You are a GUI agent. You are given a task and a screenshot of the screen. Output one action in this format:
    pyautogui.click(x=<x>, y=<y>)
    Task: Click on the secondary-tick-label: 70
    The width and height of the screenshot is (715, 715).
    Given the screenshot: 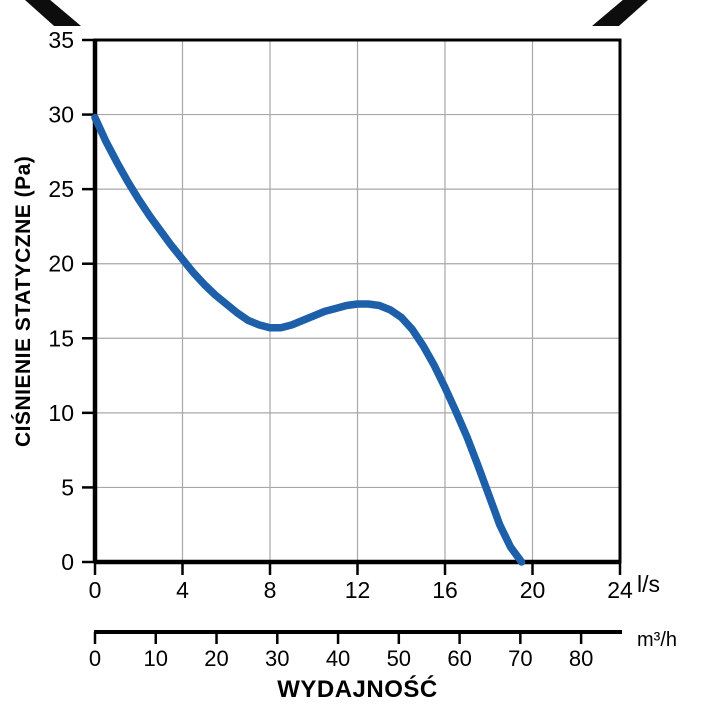 What is the action you would take?
    pyautogui.click(x=520, y=658)
    